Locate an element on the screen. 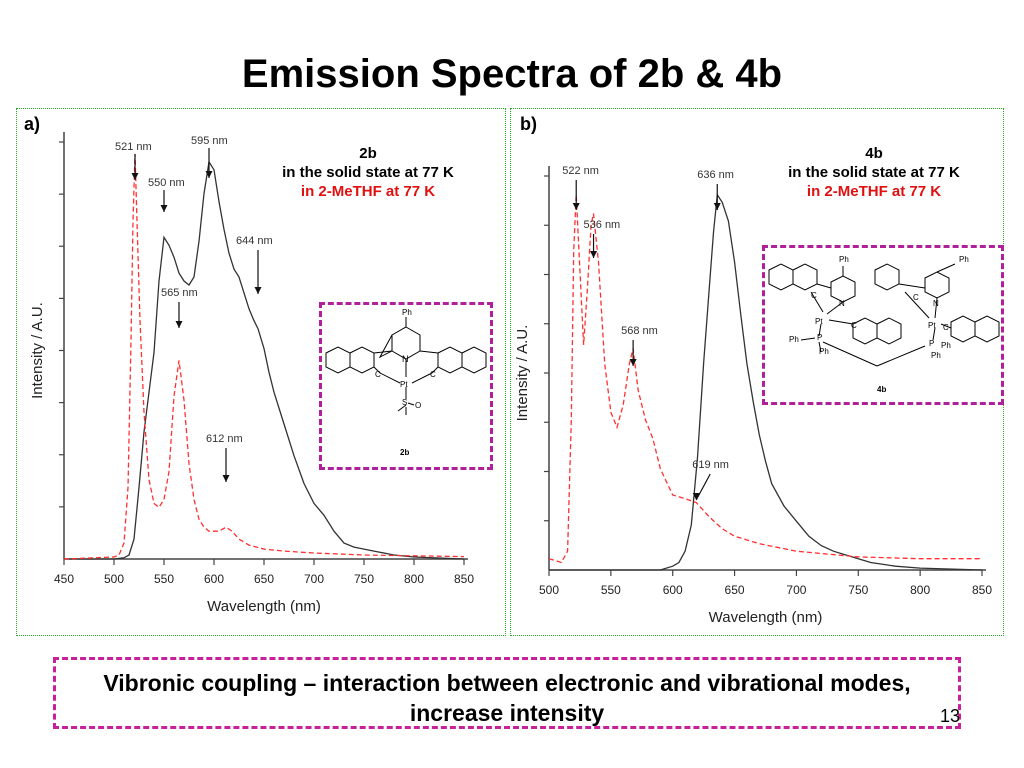 Image resolution: width=1024 pixels, height=768 pixels. legend-4b-solid: in the solid state at 77 K is located at coordinates (874, 172).